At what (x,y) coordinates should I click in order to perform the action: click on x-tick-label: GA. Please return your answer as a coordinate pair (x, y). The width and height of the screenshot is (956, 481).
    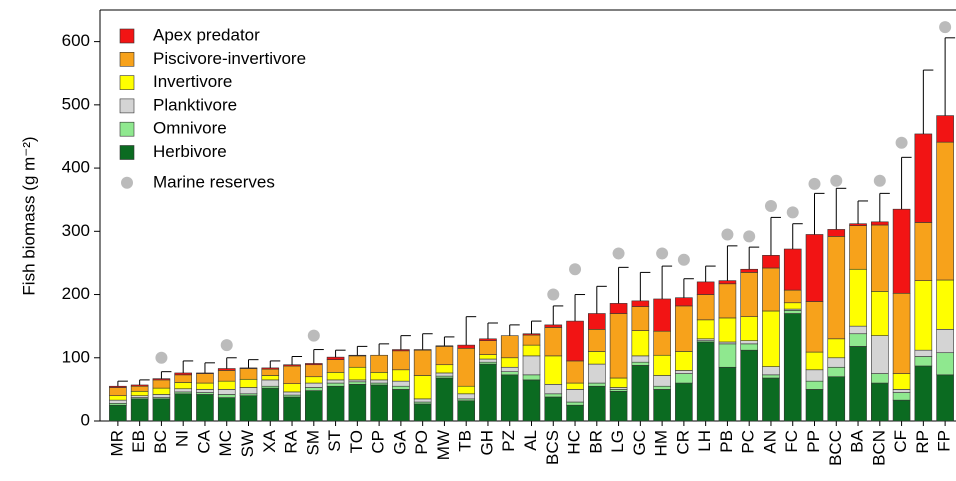
    Looking at the image, I should click on (399, 441).